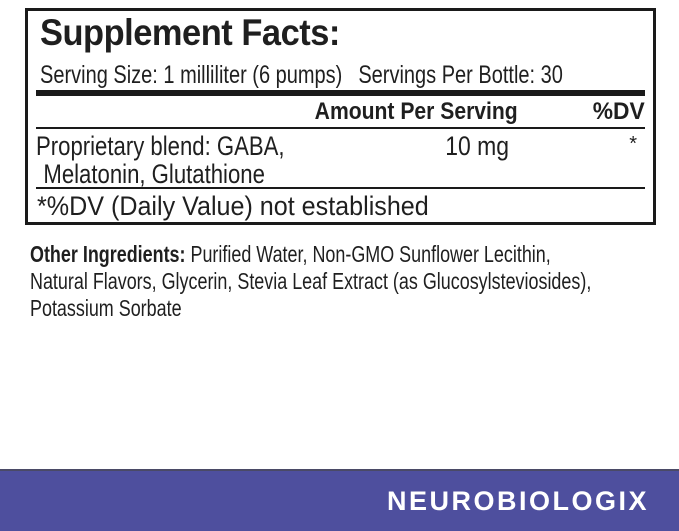 The image size is (679, 531). Describe the element at coordinates (619, 111) in the screenshot. I see `header-dv-label: %DV` at that location.